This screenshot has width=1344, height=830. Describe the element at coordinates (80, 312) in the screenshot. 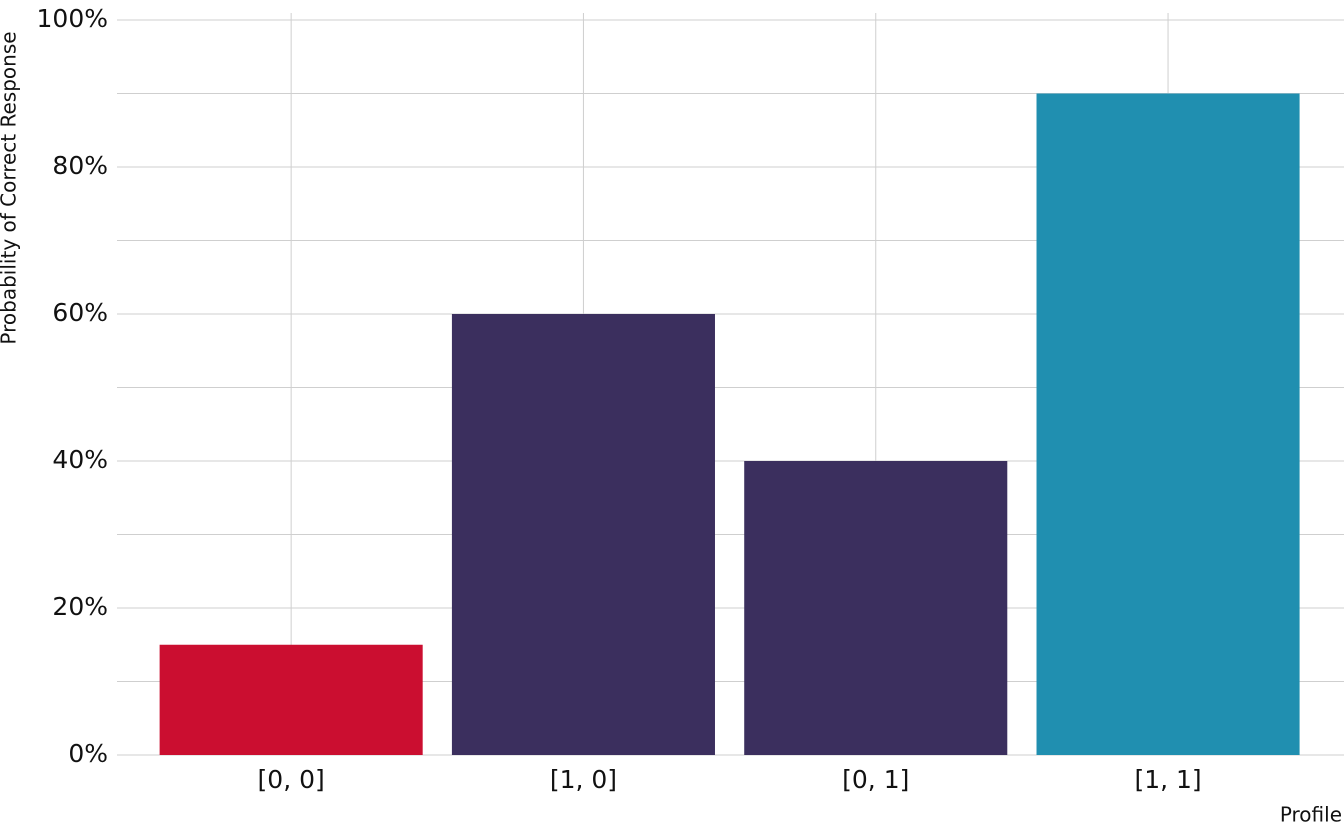

I see `y-tick-label: 60%` at that location.